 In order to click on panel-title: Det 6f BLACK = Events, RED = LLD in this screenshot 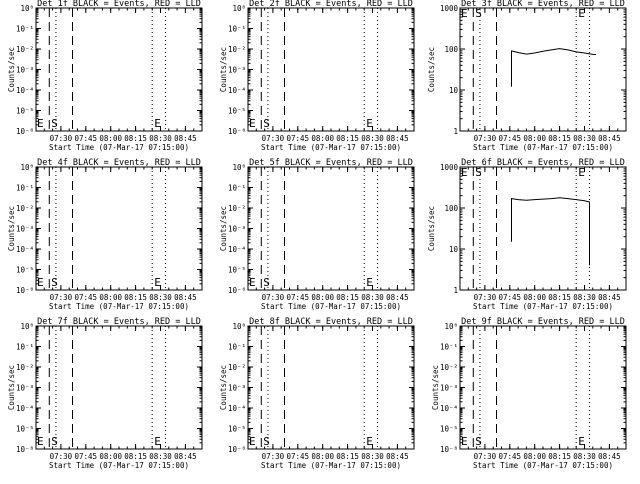, I will do `click(543, 163)`.